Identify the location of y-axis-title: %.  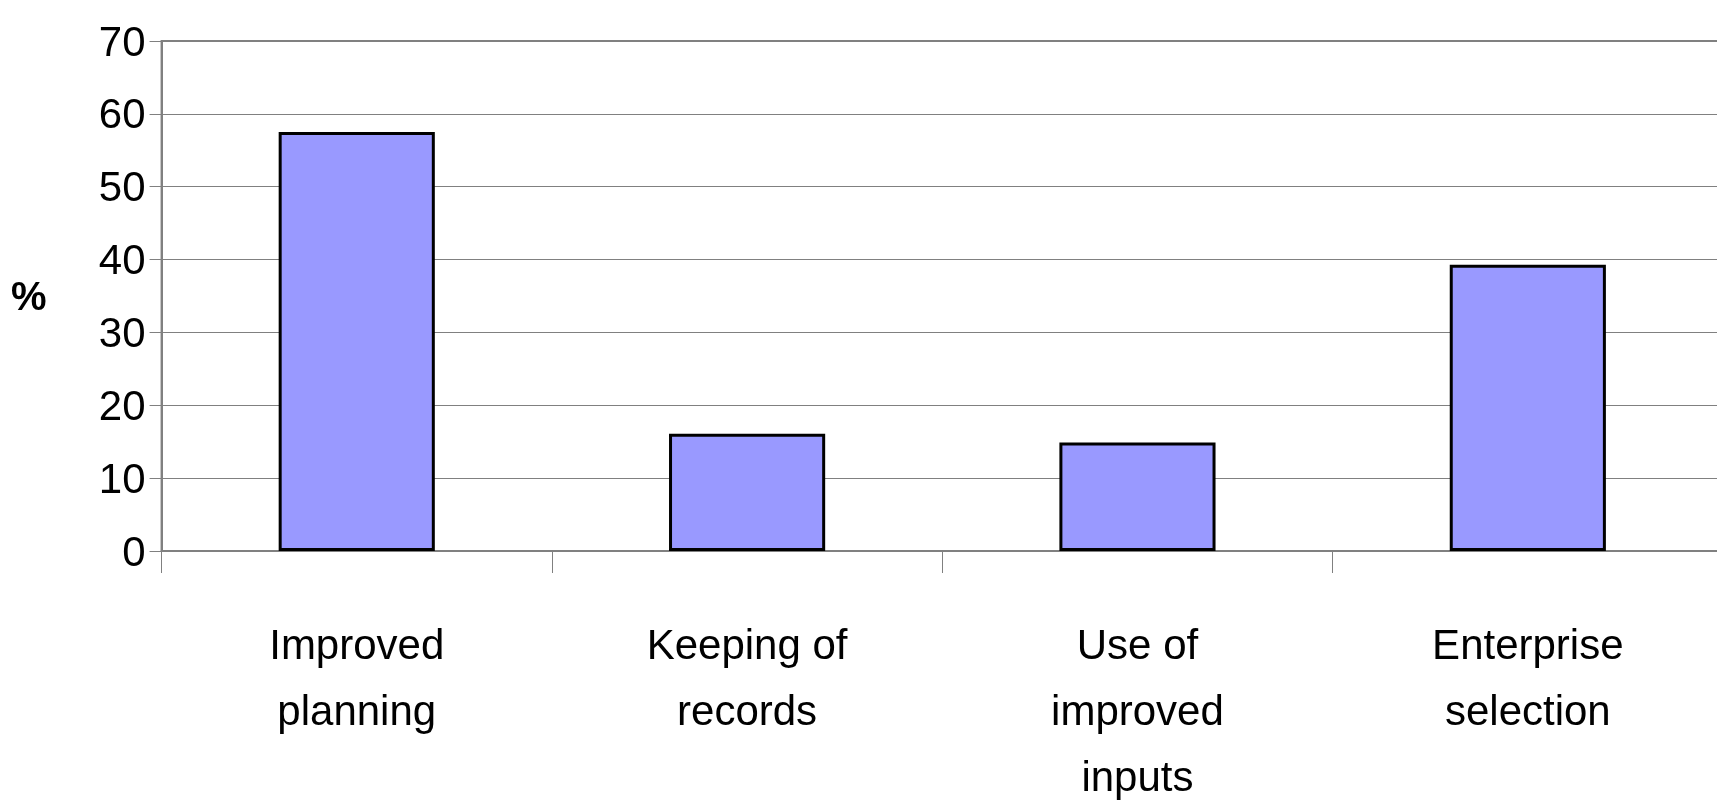
(28, 296).